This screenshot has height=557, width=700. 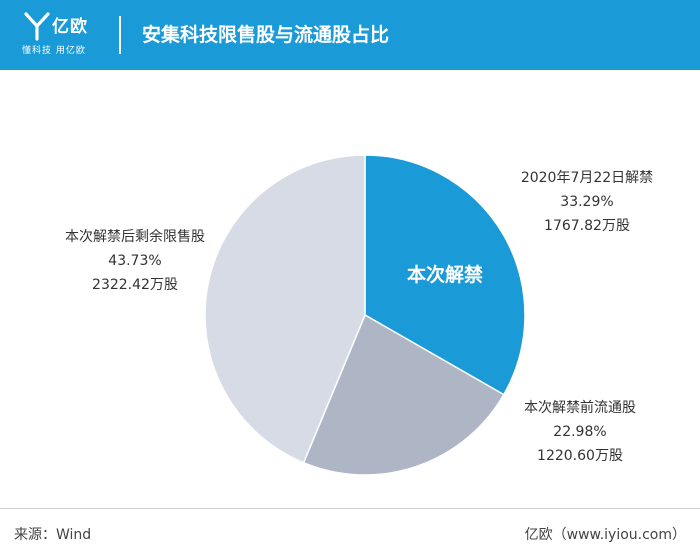 What do you see at coordinates (350, 508) in the screenshot?
I see `footer-divider` at bounding box center [350, 508].